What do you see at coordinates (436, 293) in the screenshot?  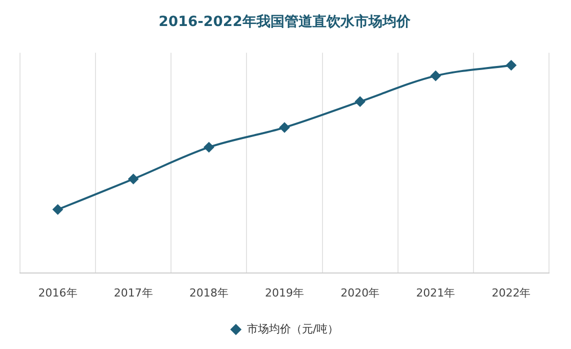 I see `x-tick-label: 2021年` at bounding box center [436, 293].